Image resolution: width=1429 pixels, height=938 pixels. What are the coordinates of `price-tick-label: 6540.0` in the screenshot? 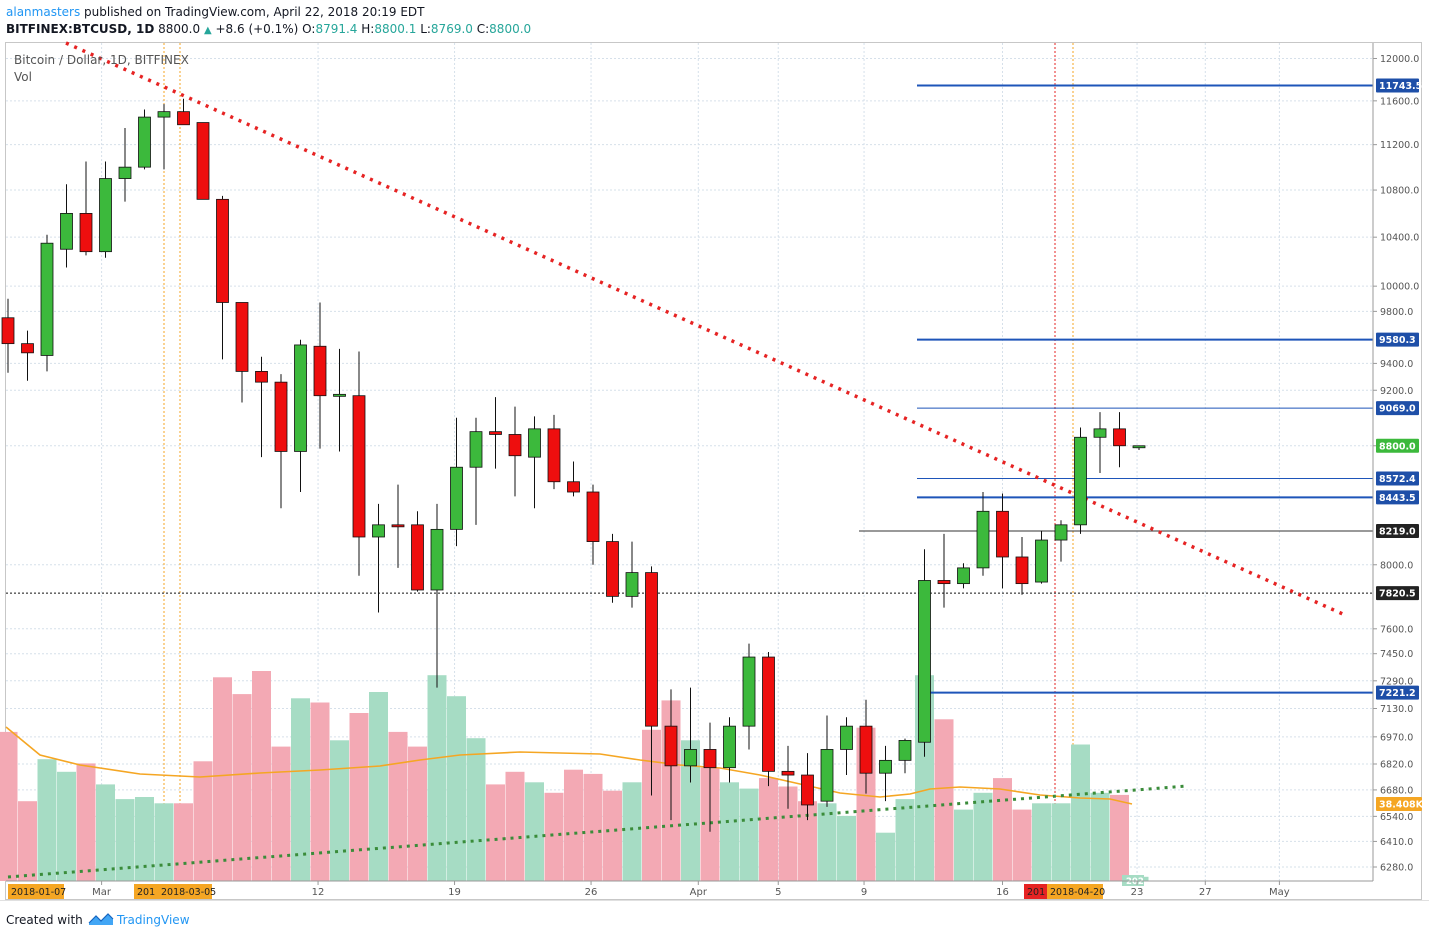 It's located at (1396, 817).